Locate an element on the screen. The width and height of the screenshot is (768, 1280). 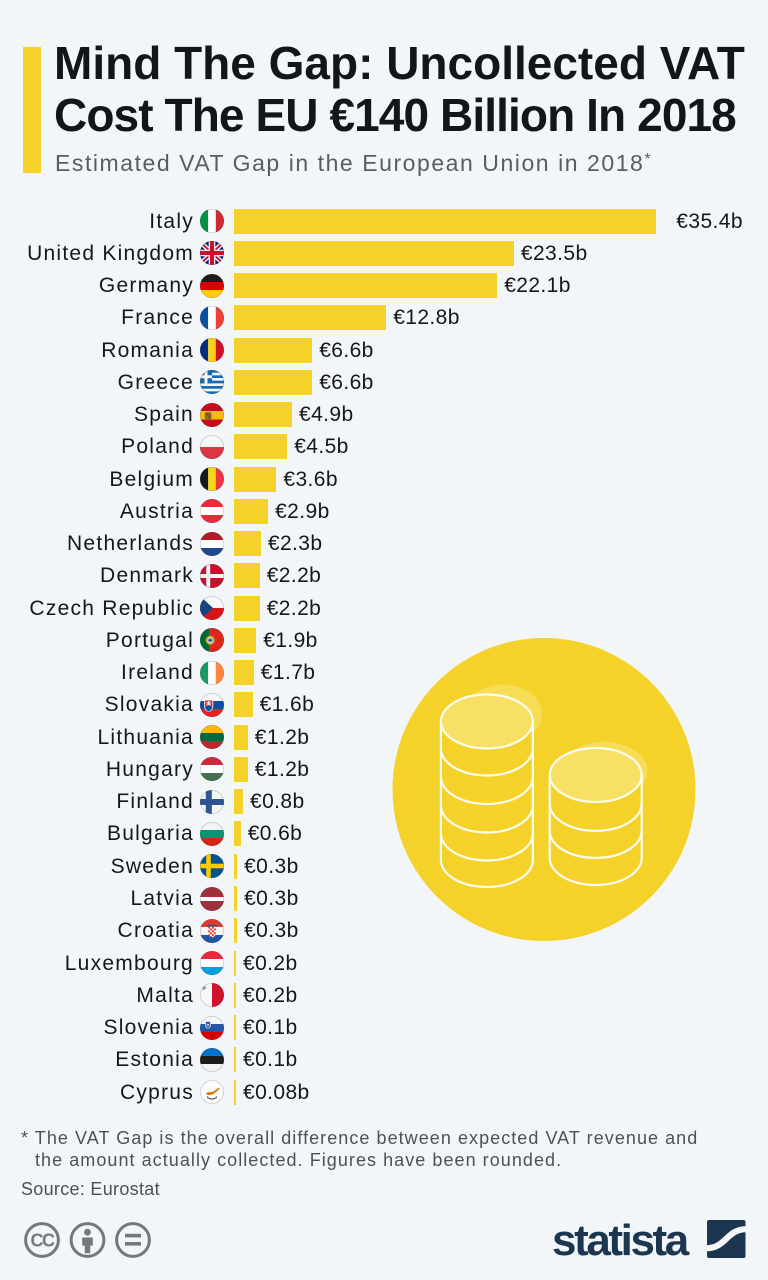
svg-text: statista is located at coordinates (621, 1240).